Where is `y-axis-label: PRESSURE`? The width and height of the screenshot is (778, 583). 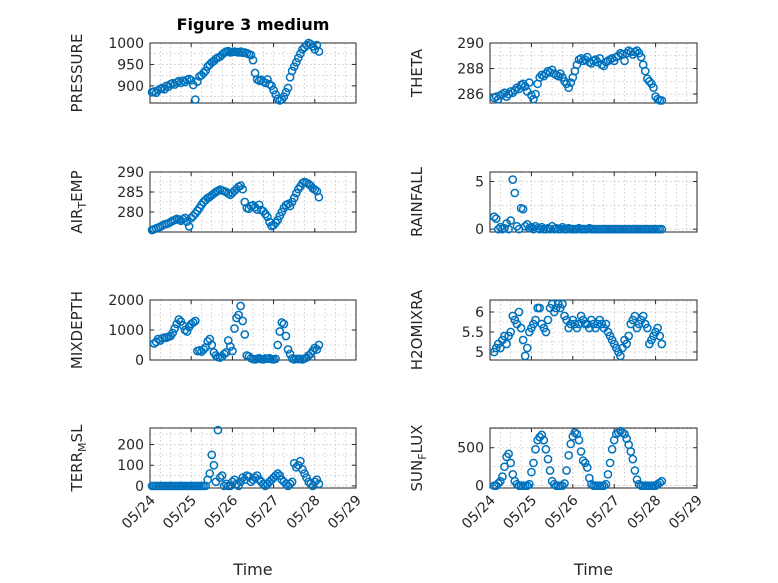 y-axis-label: PRESSURE is located at coordinates (77, 73).